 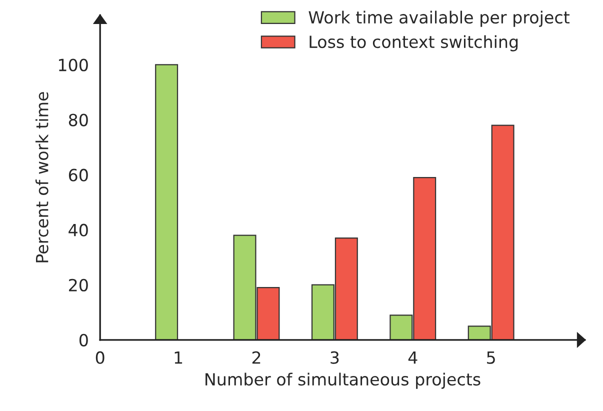 I want to click on y-tick-label: 40, so click(x=78, y=230).